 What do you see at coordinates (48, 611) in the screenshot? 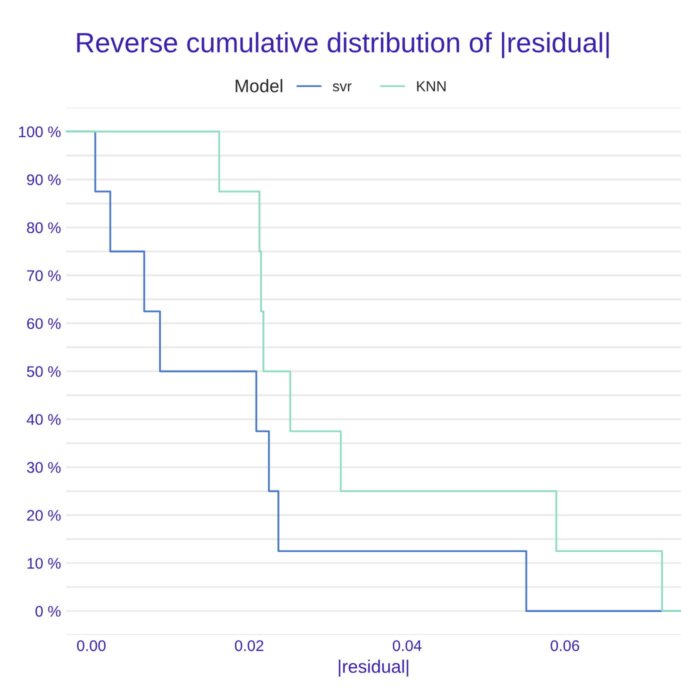
I see `y-tick-label: 0 %` at bounding box center [48, 611].